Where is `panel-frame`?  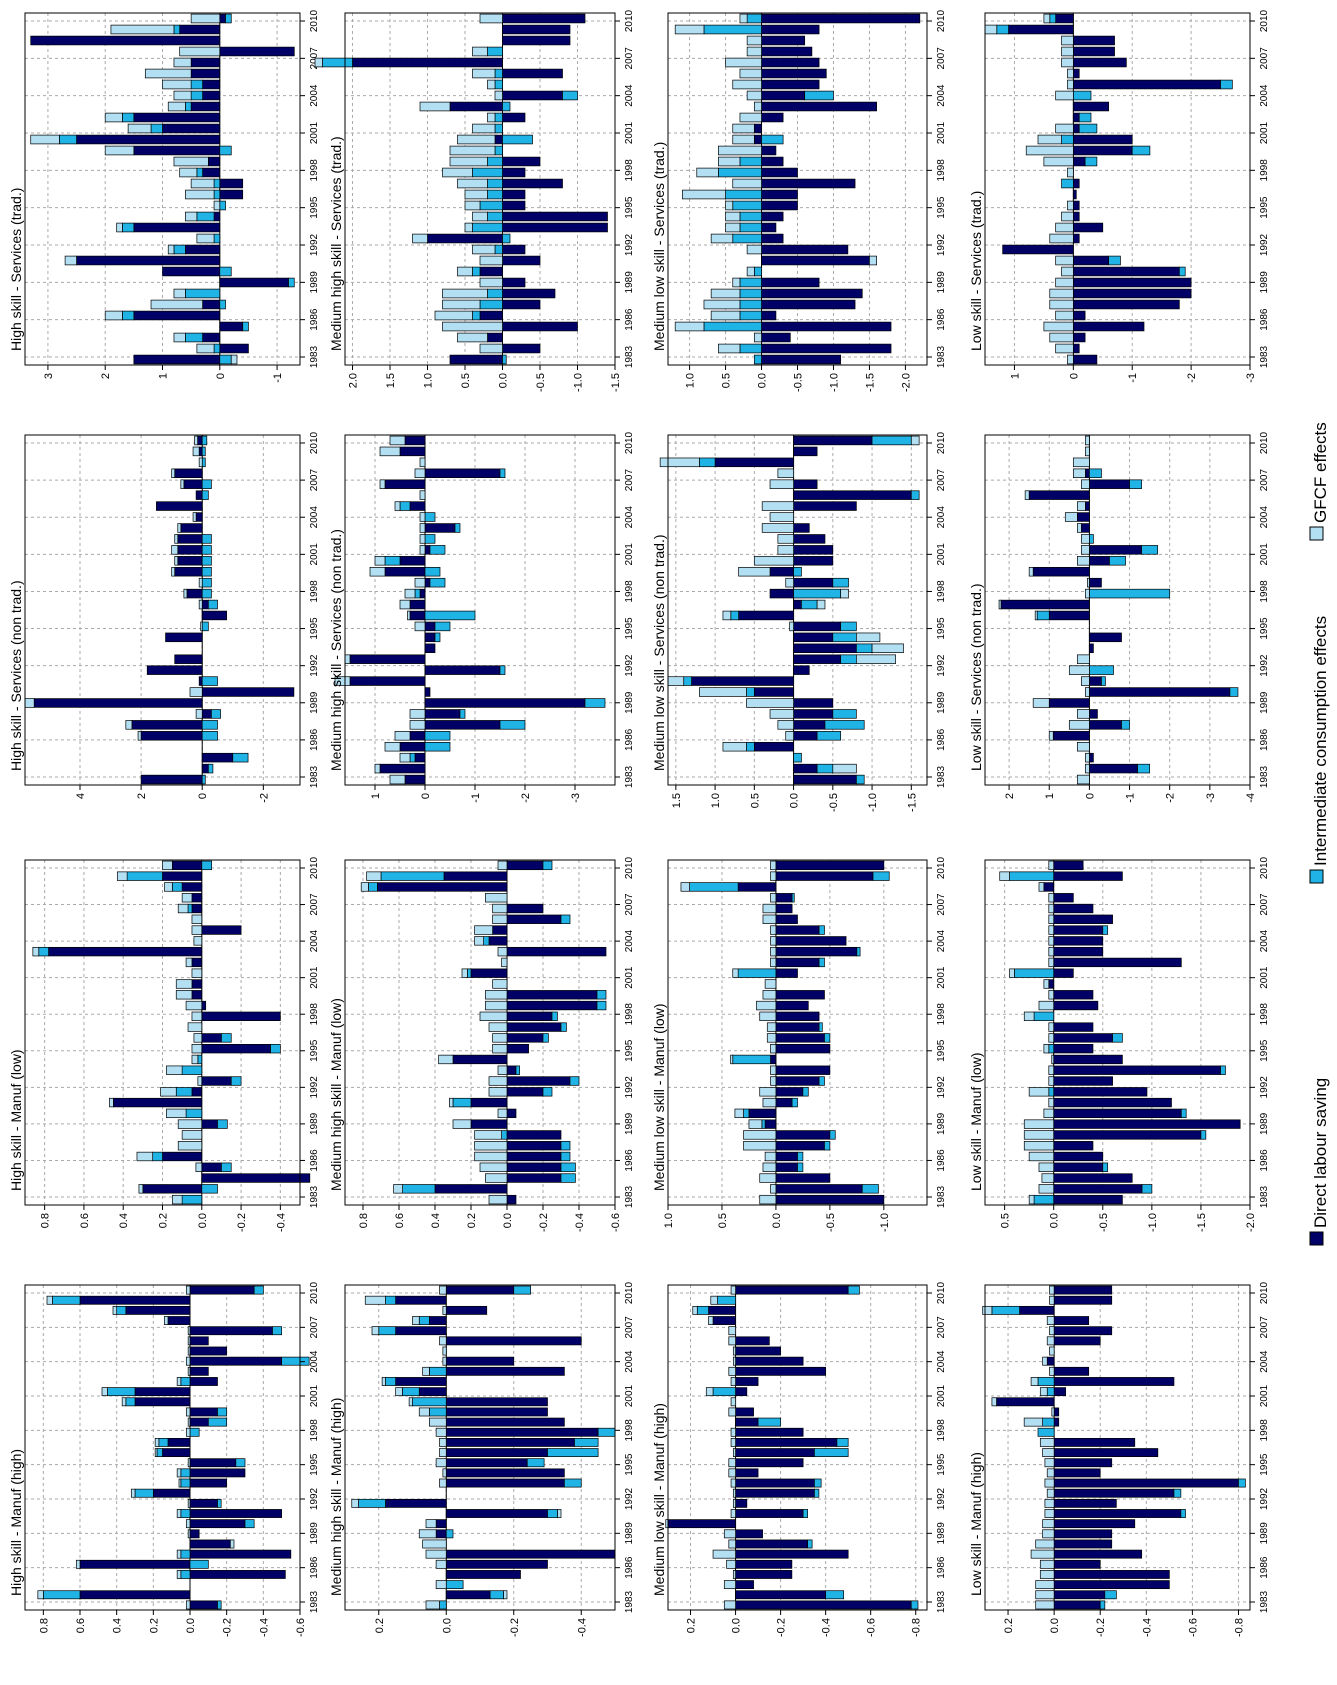
panel-frame is located at coordinates (1117, 1447).